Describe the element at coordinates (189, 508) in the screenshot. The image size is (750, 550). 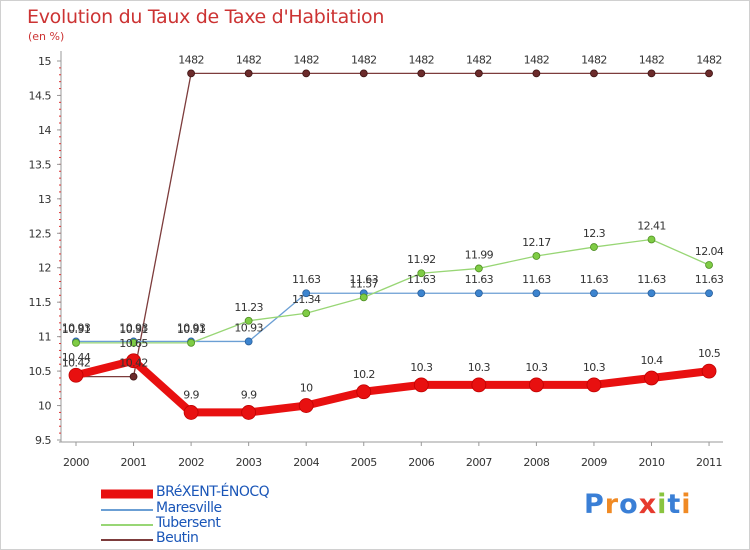
I see `legend-label-maresville: Maresville` at that location.